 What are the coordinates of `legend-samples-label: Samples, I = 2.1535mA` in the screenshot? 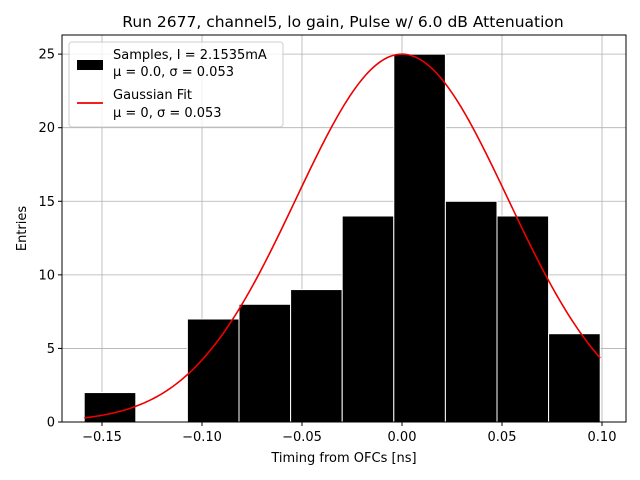 It's located at (190, 55).